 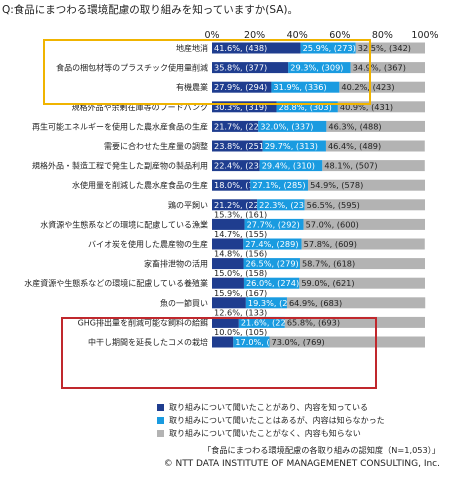 What do you see at coordinates (150, 10) in the screenshot?
I see `chart-title: Q:食品にまつわる環境配慮の取り組みを知っていますか(SA)。` at bounding box center [150, 10].